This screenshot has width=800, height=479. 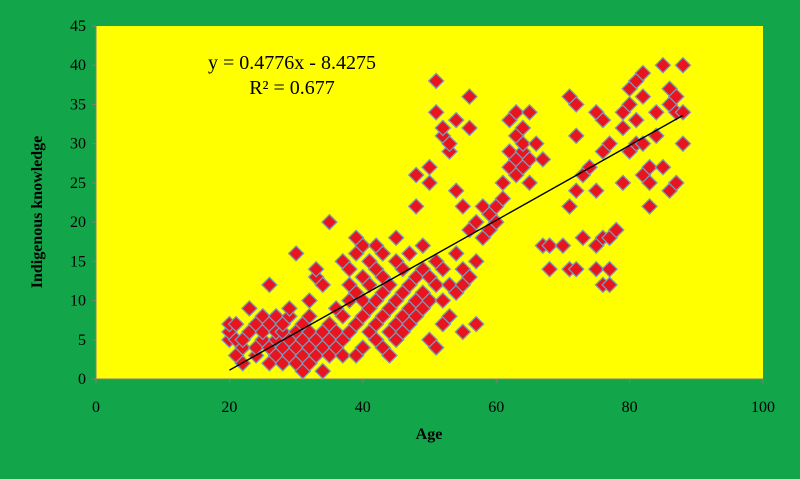 What do you see at coordinates (630, 407) in the screenshot?
I see `x-tick-label: 80` at bounding box center [630, 407].